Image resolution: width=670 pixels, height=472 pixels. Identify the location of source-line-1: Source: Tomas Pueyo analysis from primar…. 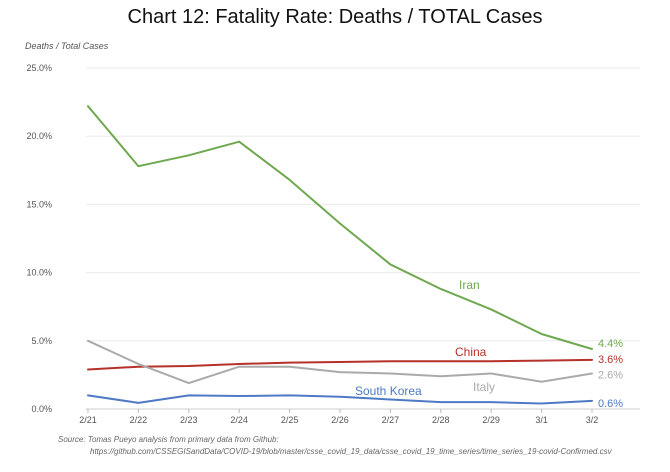
(168, 439).